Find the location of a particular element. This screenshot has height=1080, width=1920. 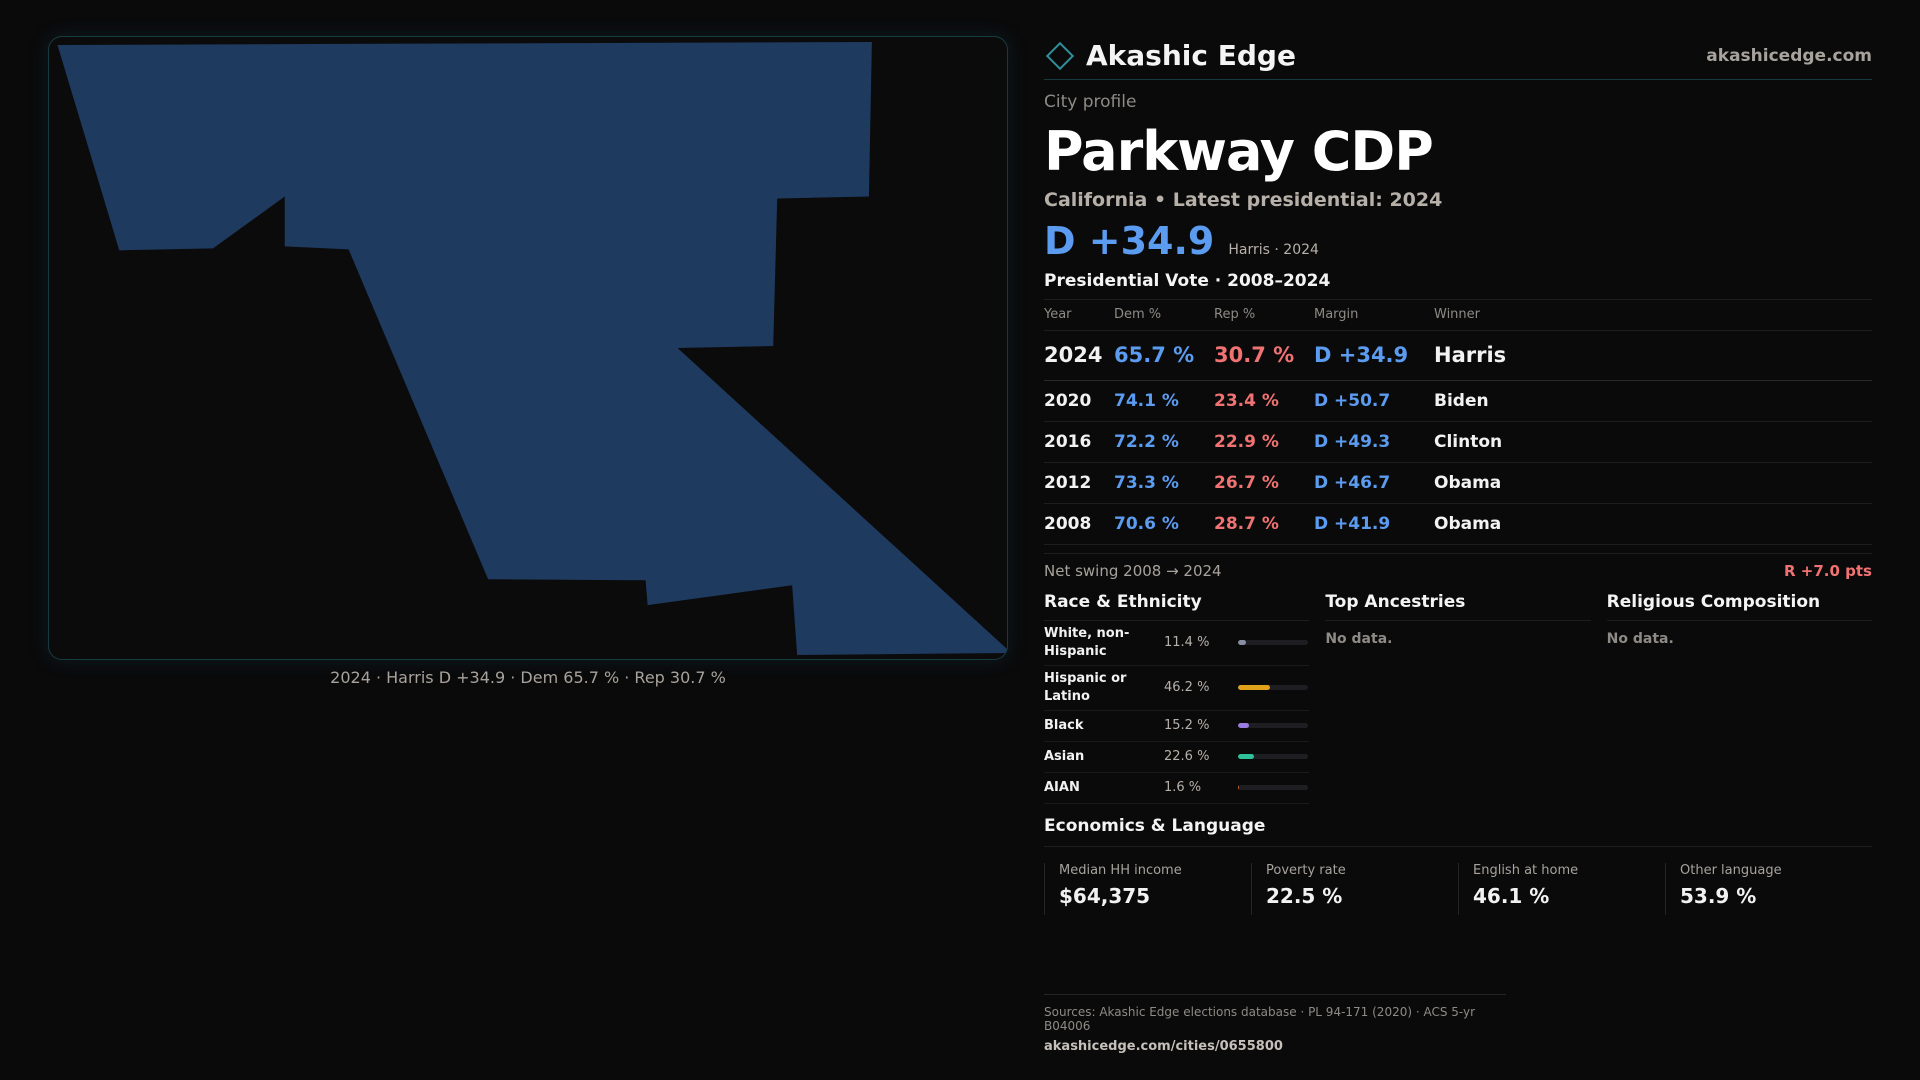

econ-label: Poverty rate is located at coordinates (1306, 870).